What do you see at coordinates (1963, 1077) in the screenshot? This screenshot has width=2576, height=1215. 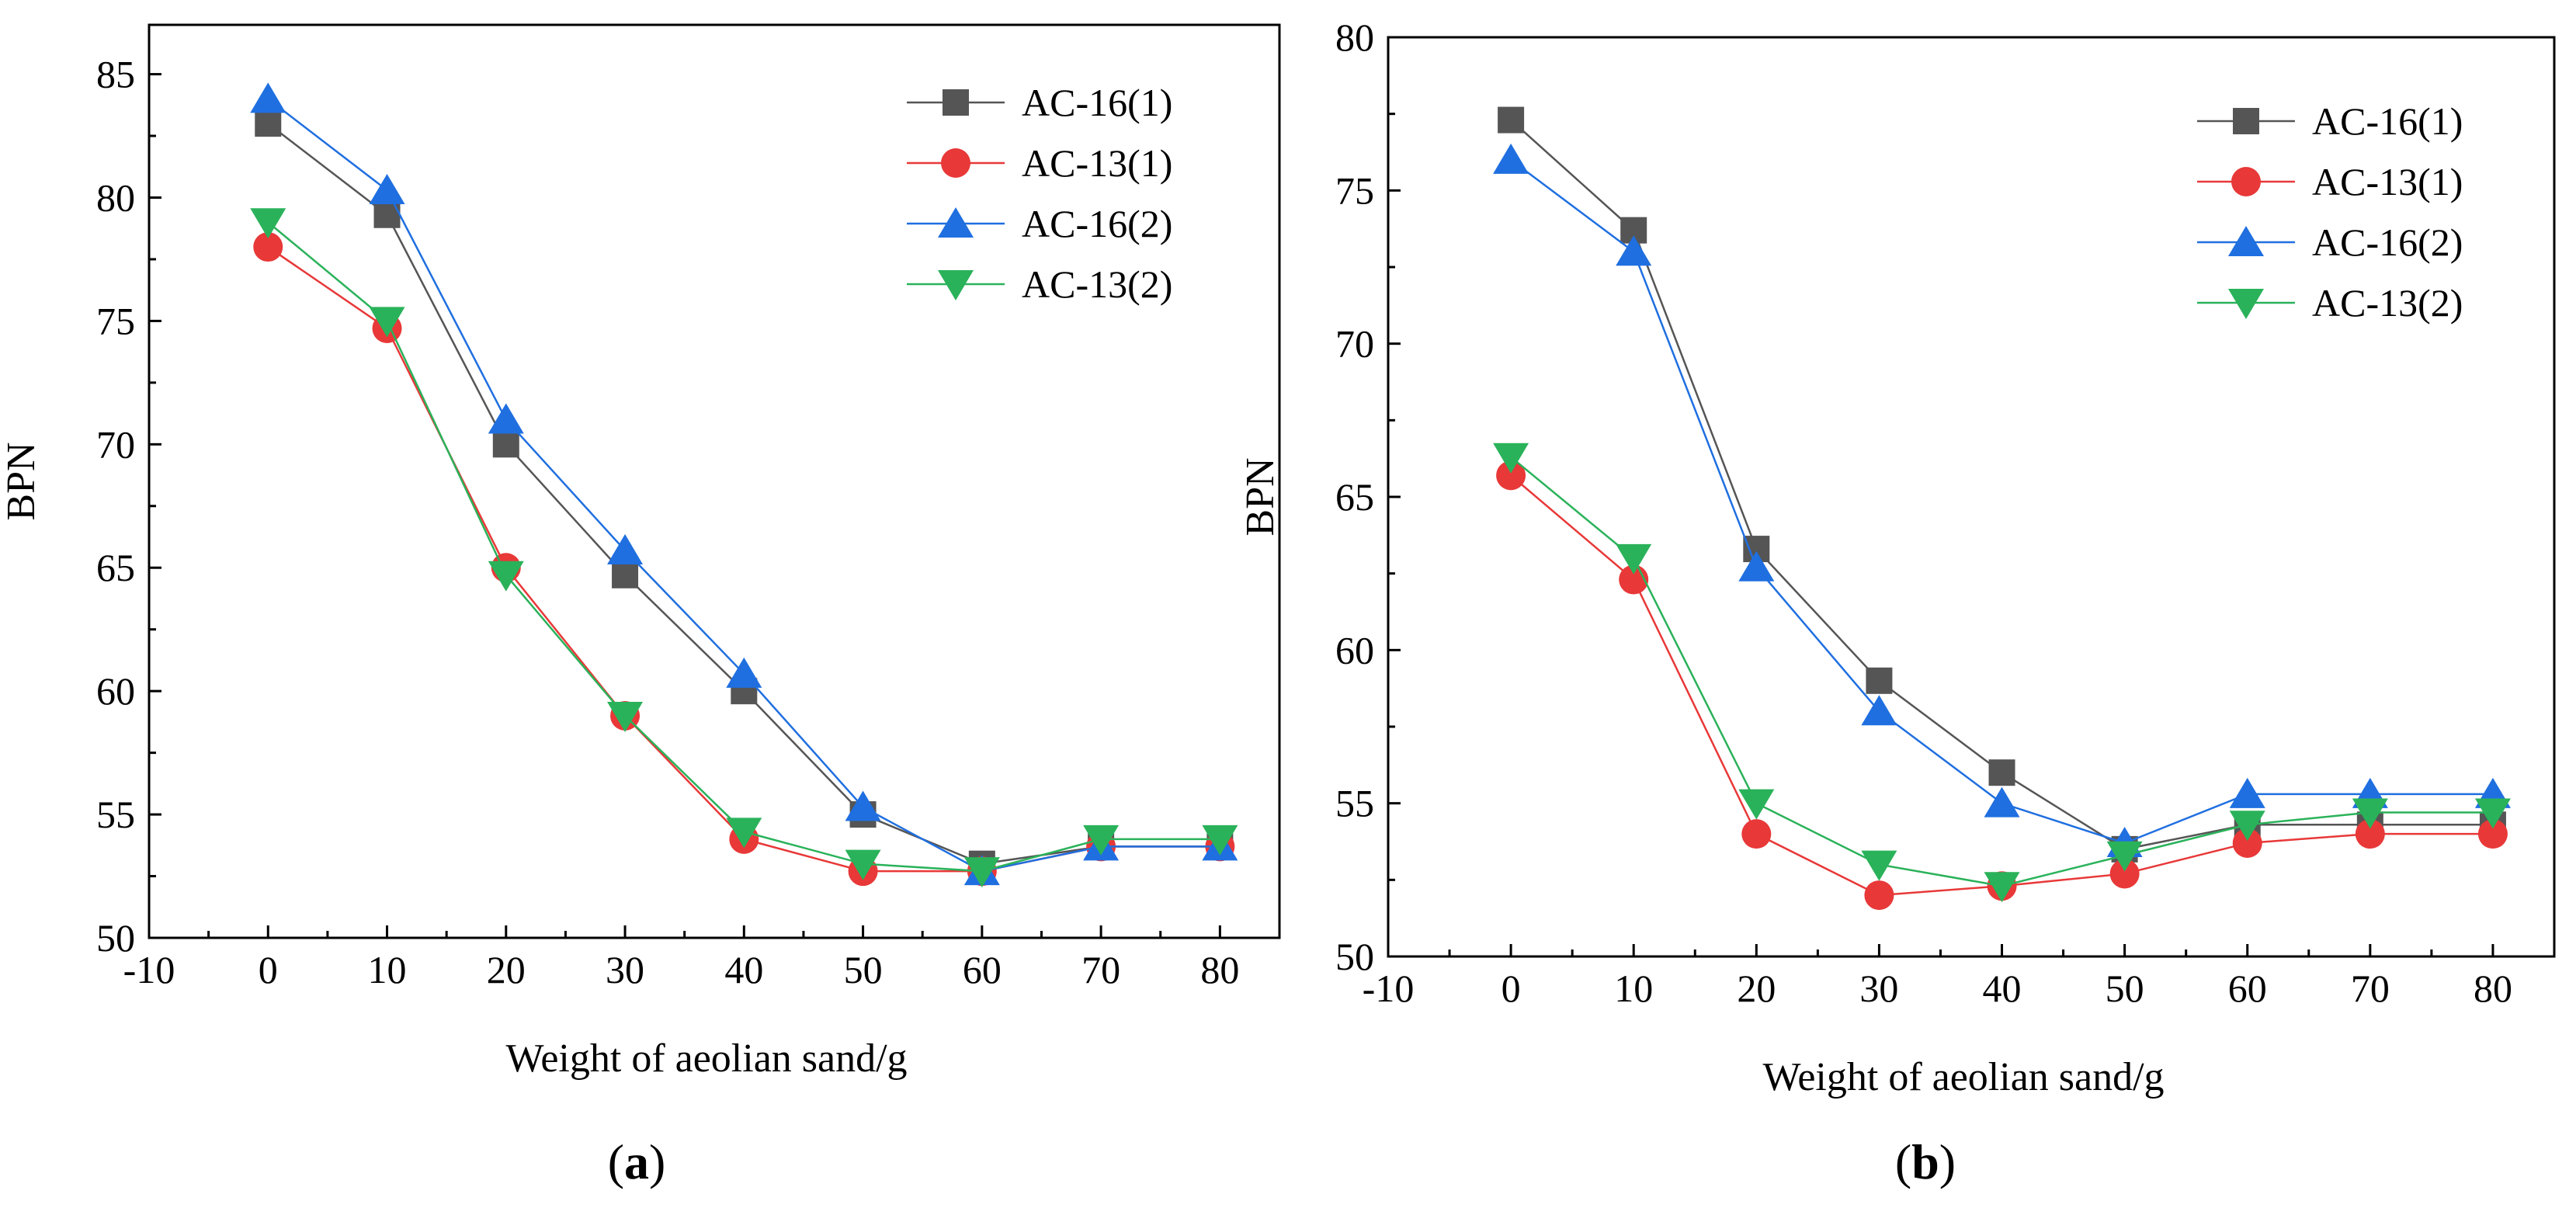 I see `x-axis-title-b: Weight of aeolian sand/g` at bounding box center [1963, 1077].